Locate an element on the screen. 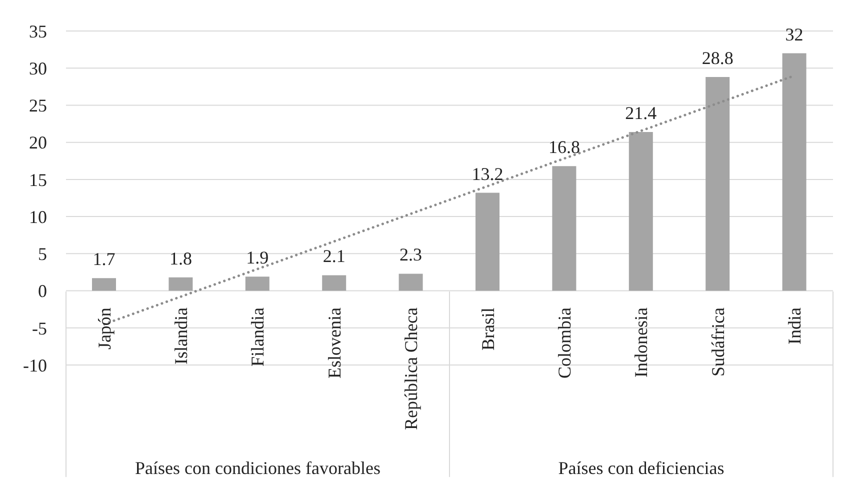 This screenshot has height=482, width=843. y-tick-label: 35 is located at coordinates (38, 31).